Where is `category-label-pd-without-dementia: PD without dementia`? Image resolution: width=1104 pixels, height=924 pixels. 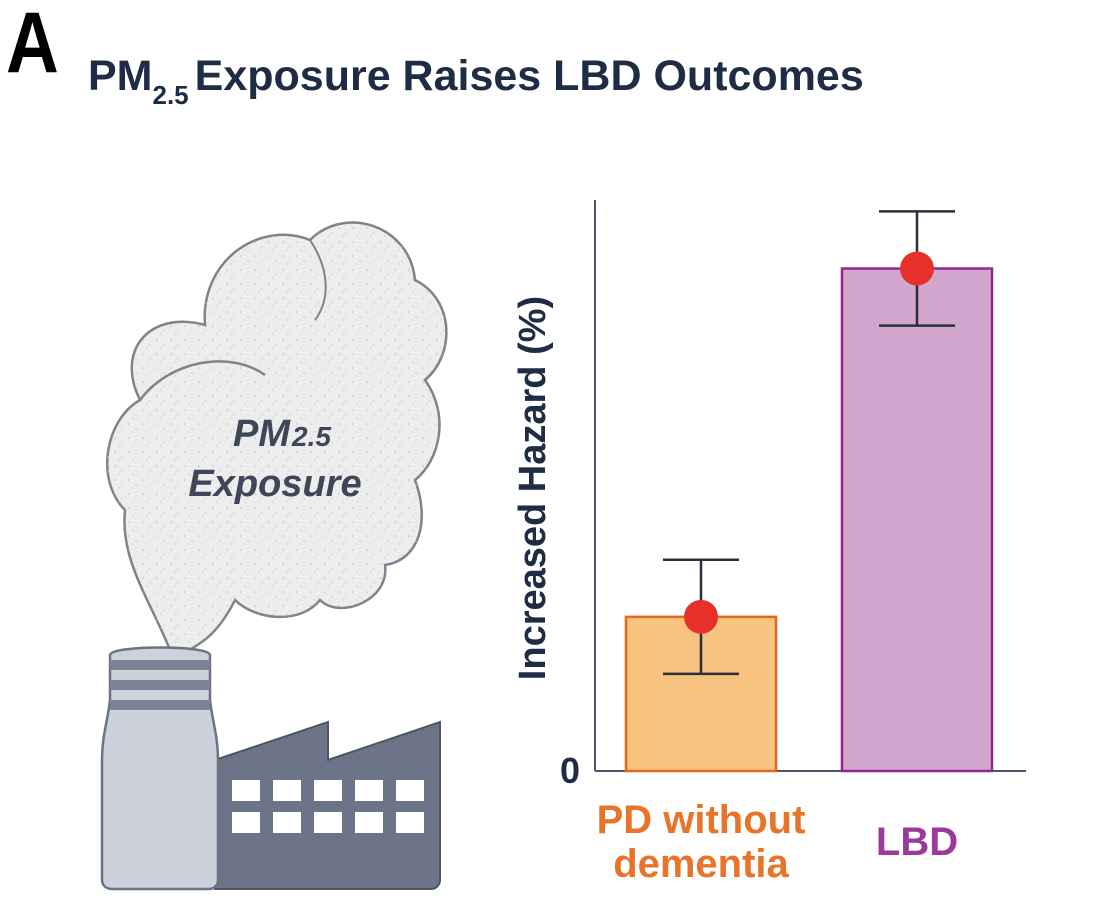
category-label-pd-without-dementia: PD without dementia is located at coordinates (701, 842).